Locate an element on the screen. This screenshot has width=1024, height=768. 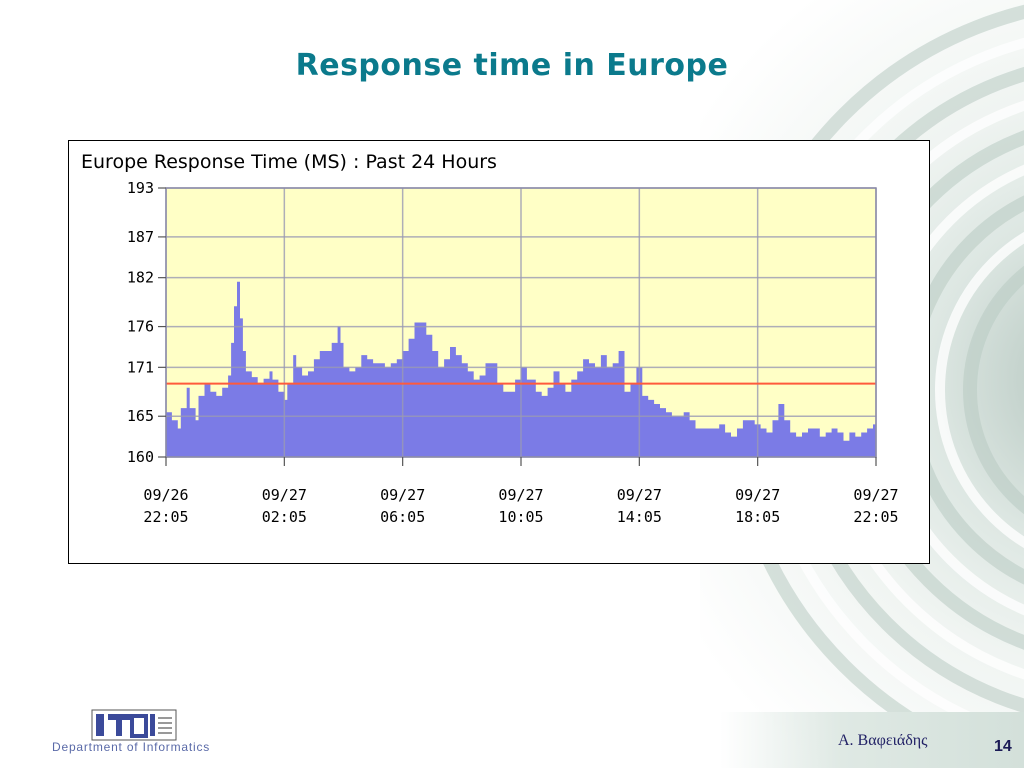
footer-author: Α. Βαφειάδης is located at coordinates (883, 740).